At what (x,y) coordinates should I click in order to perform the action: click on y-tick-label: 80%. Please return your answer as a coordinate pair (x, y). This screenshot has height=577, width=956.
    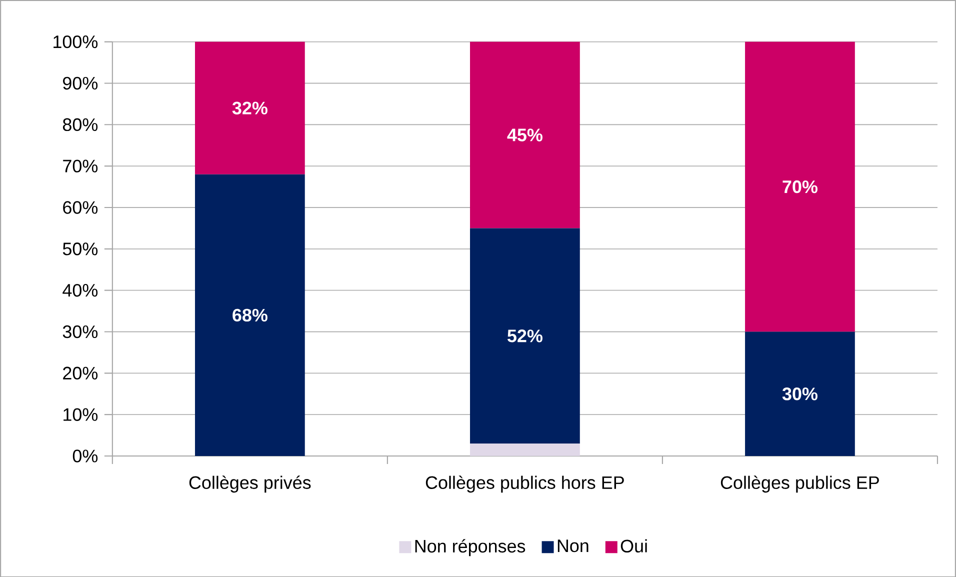
    Looking at the image, I should click on (80, 124).